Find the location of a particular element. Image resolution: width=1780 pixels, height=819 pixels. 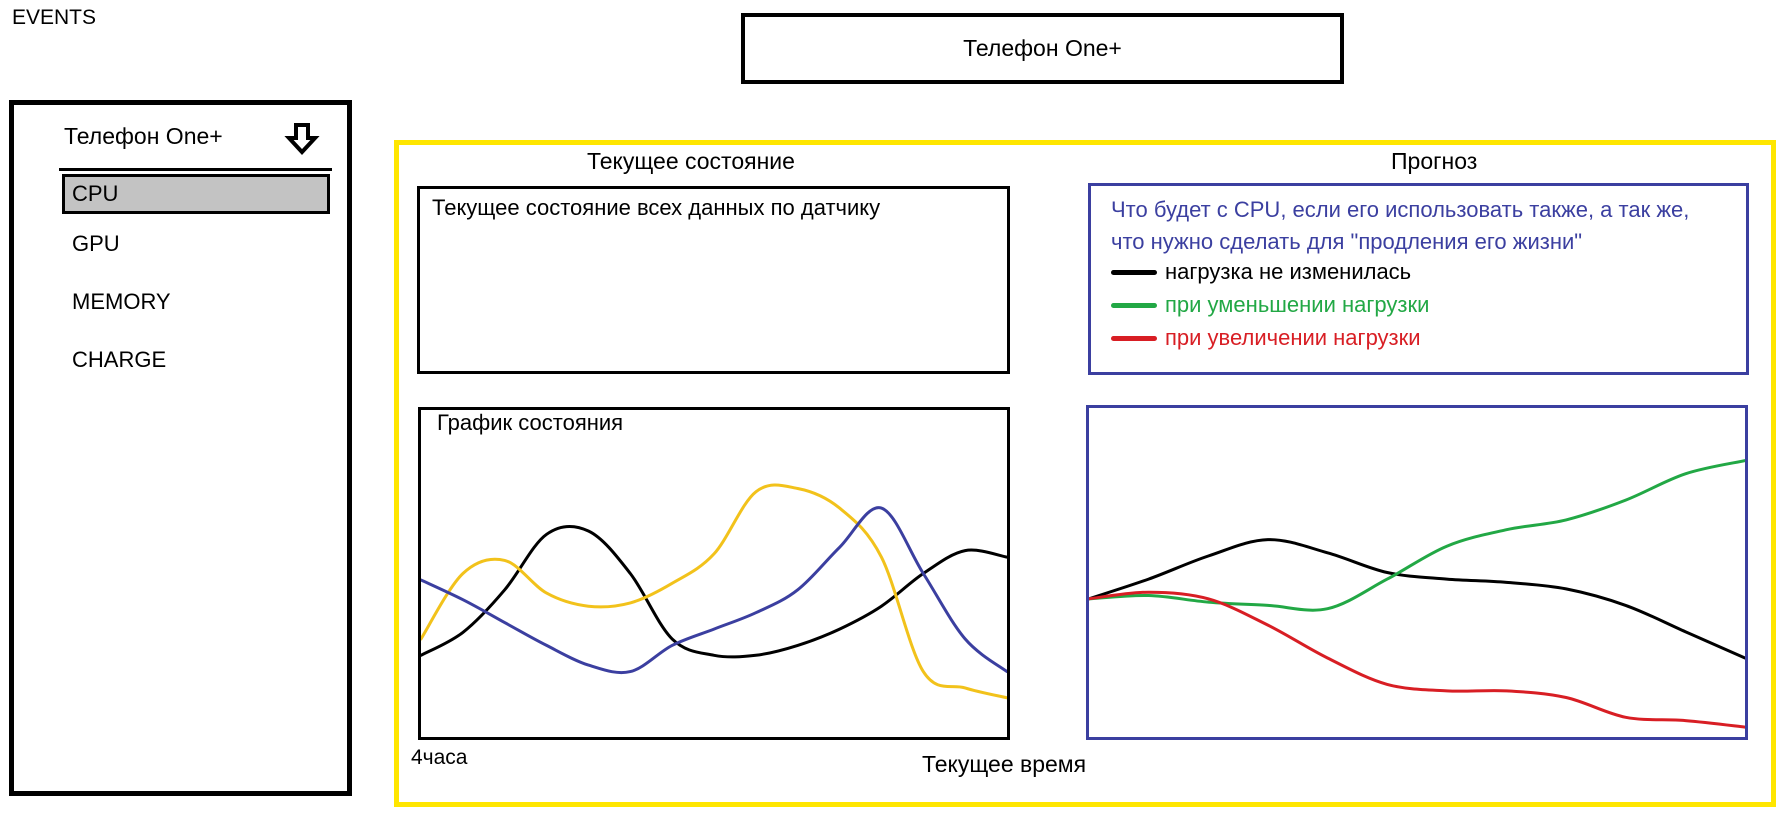

device-header-label: Телефон One+ is located at coordinates (1042, 48).